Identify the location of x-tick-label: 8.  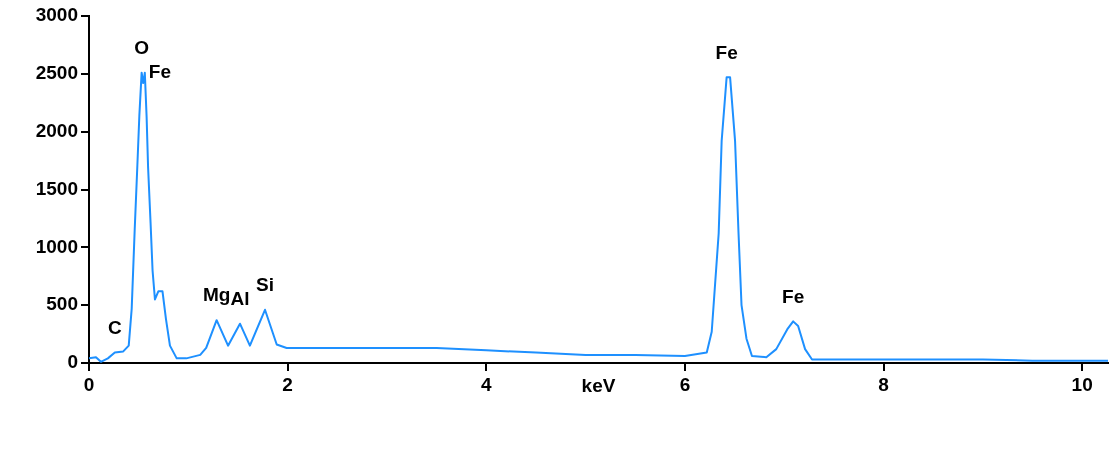
(883, 384).